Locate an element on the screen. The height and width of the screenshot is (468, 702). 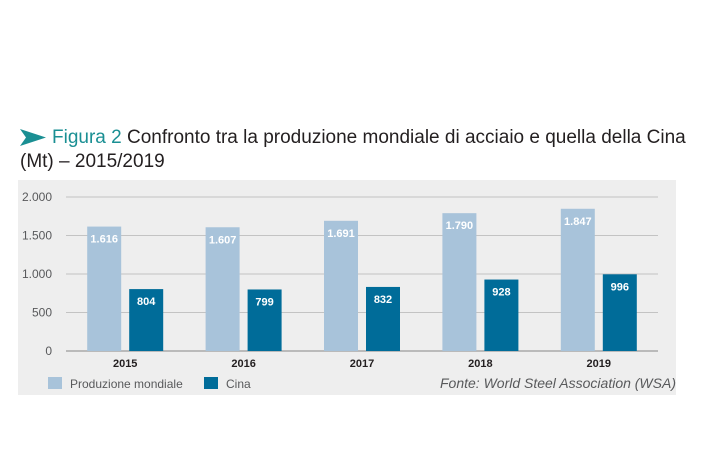
y-tick-label: 1.500 is located at coordinates (37, 236).